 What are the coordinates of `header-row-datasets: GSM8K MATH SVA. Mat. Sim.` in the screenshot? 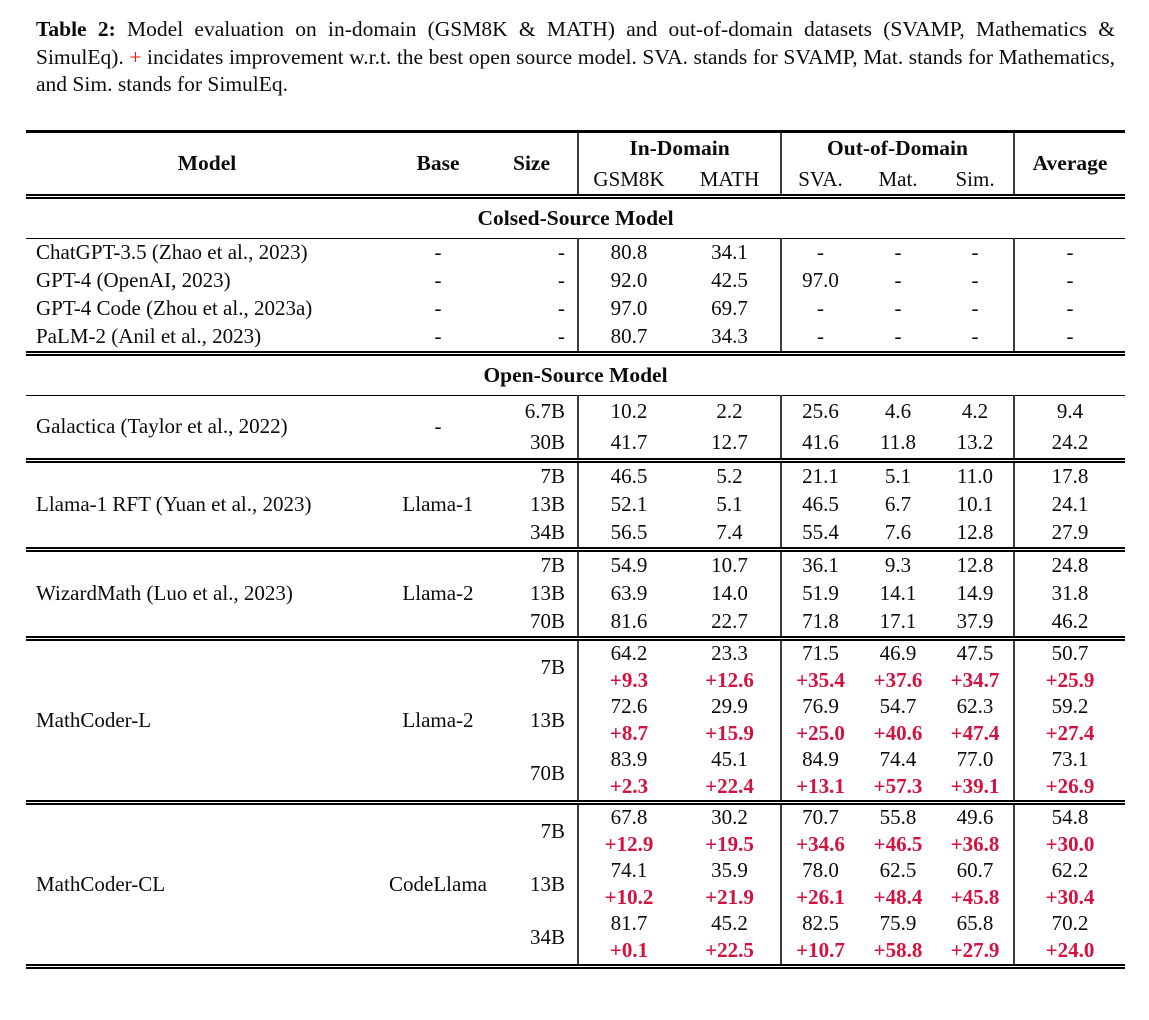 It's located at (575, 180).